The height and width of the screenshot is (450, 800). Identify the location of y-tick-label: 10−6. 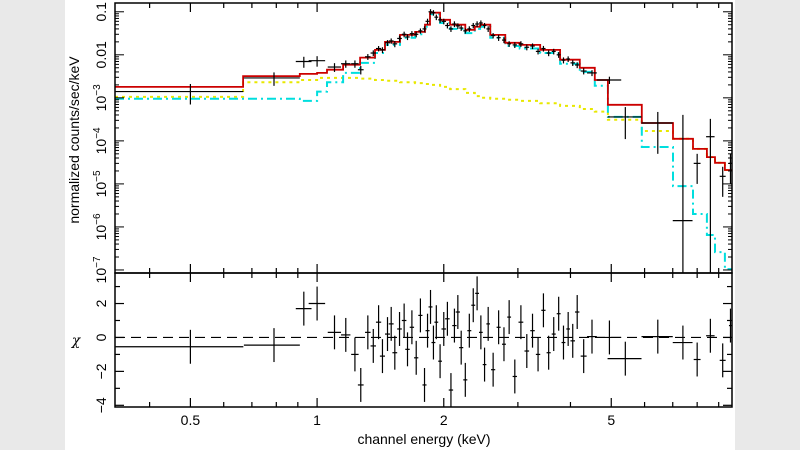
(100, 226).